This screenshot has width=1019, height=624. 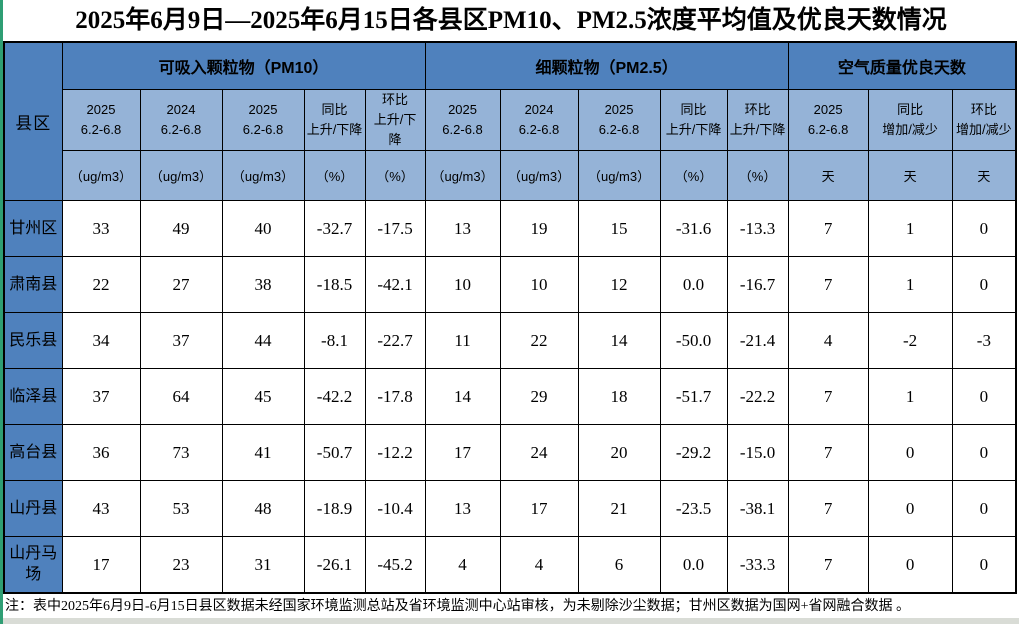 What do you see at coordinates (539, 285) in the screenshot?
I see `value-cell: 10` at bounding box center [539, 285].